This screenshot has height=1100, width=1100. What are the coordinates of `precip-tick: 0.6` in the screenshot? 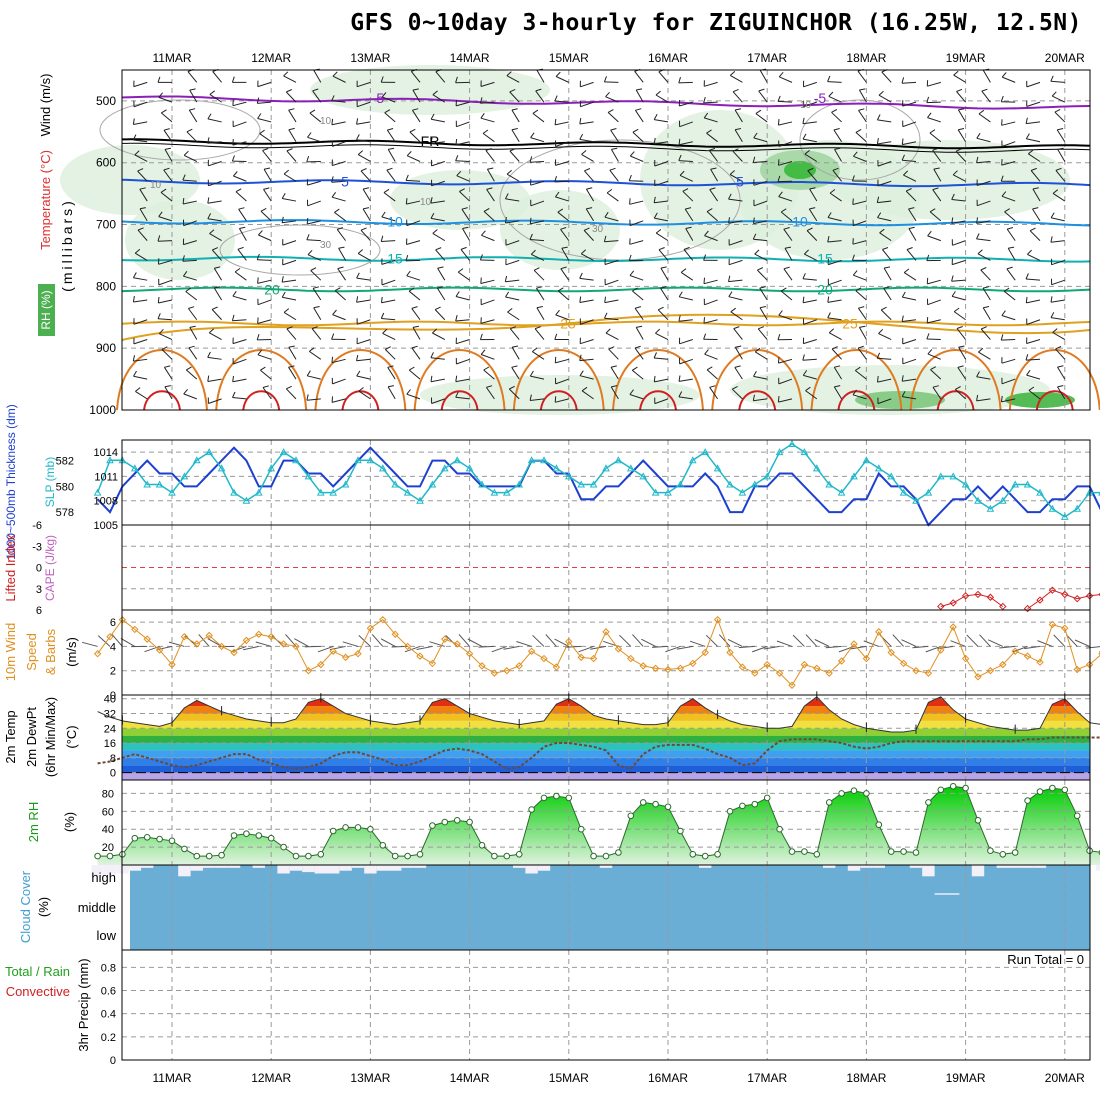 It's located at (108, 992).